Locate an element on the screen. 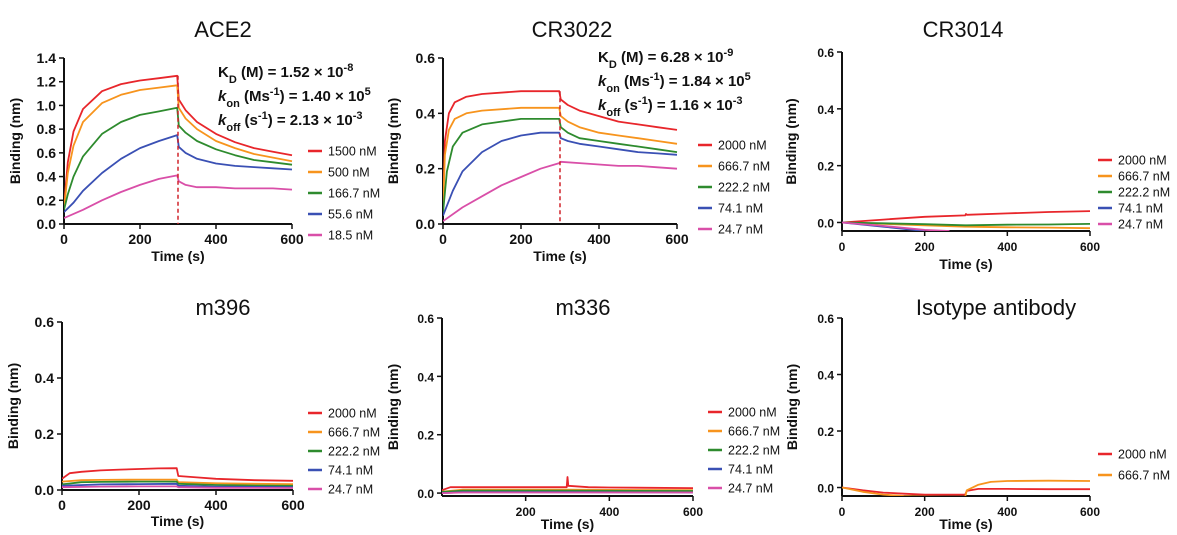 The height and width of the screenshot is (535, 1177). legend-label: 166.7 nM is located at coordinates (354, 194).